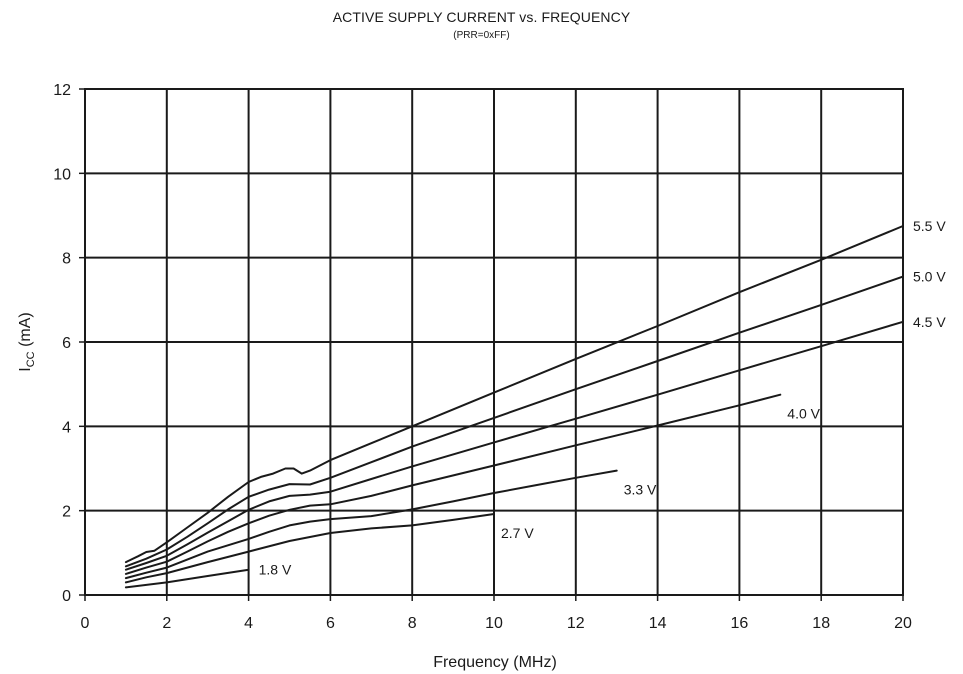 This screenshot has height=674, width=963. Describe the element at coordinates (66, 259) in the screenshot. I see `y-tick-label: 8` at that location.